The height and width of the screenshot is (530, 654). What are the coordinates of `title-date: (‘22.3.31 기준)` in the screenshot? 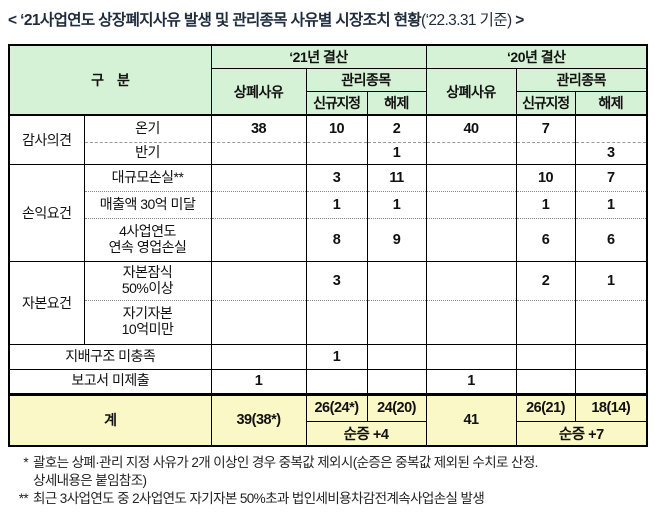 It's located at (466, 20).